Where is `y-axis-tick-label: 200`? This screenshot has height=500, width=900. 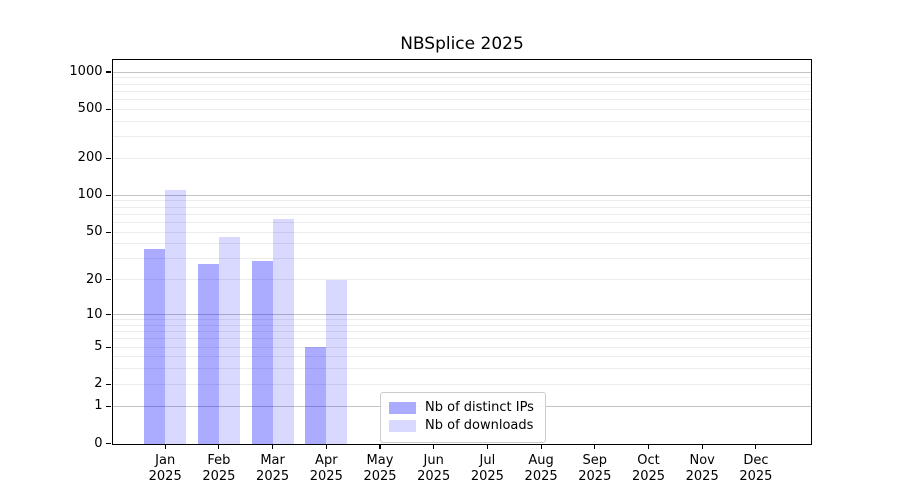
y-axis-tick-label: 200 is located at coordinates (90, 158).